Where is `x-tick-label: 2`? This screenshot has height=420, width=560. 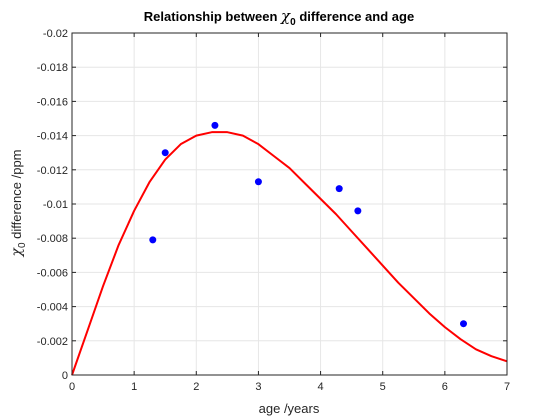
x-tick-label: 2 is located at coordinates (196, 387).